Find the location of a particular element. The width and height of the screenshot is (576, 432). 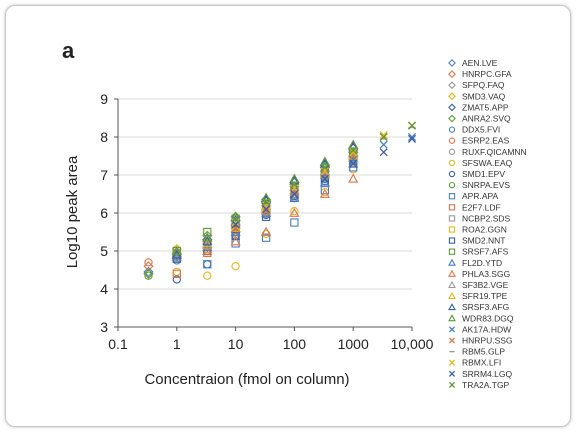

legend-entry: RBM5.GLP is located at coordinates (477, 352).